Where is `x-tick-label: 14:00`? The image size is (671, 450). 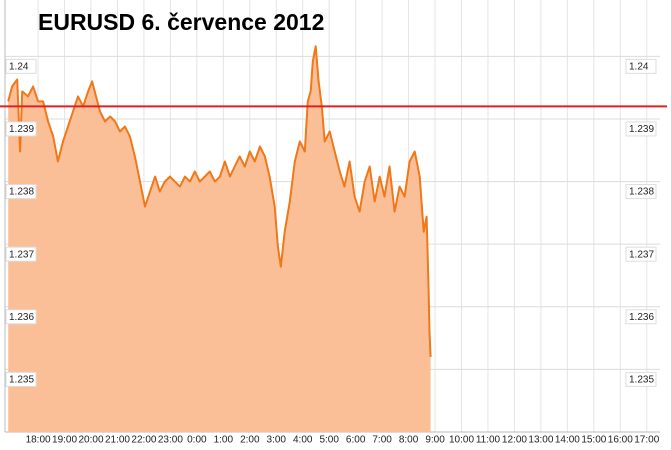
x-tick-label: 14:00 is located at coordinates (567, 440).